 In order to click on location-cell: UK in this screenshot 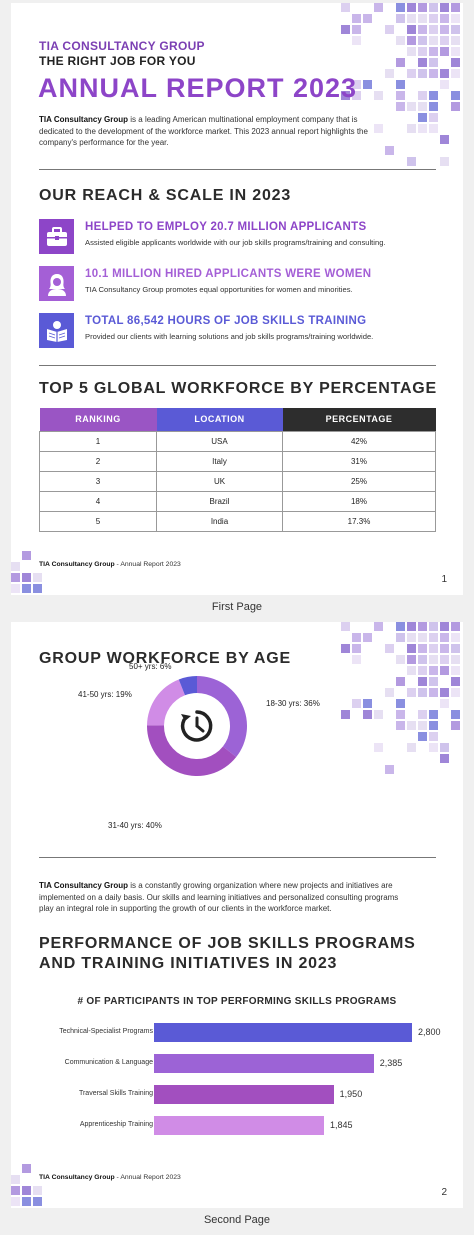, I will do `click(219, 481)`.